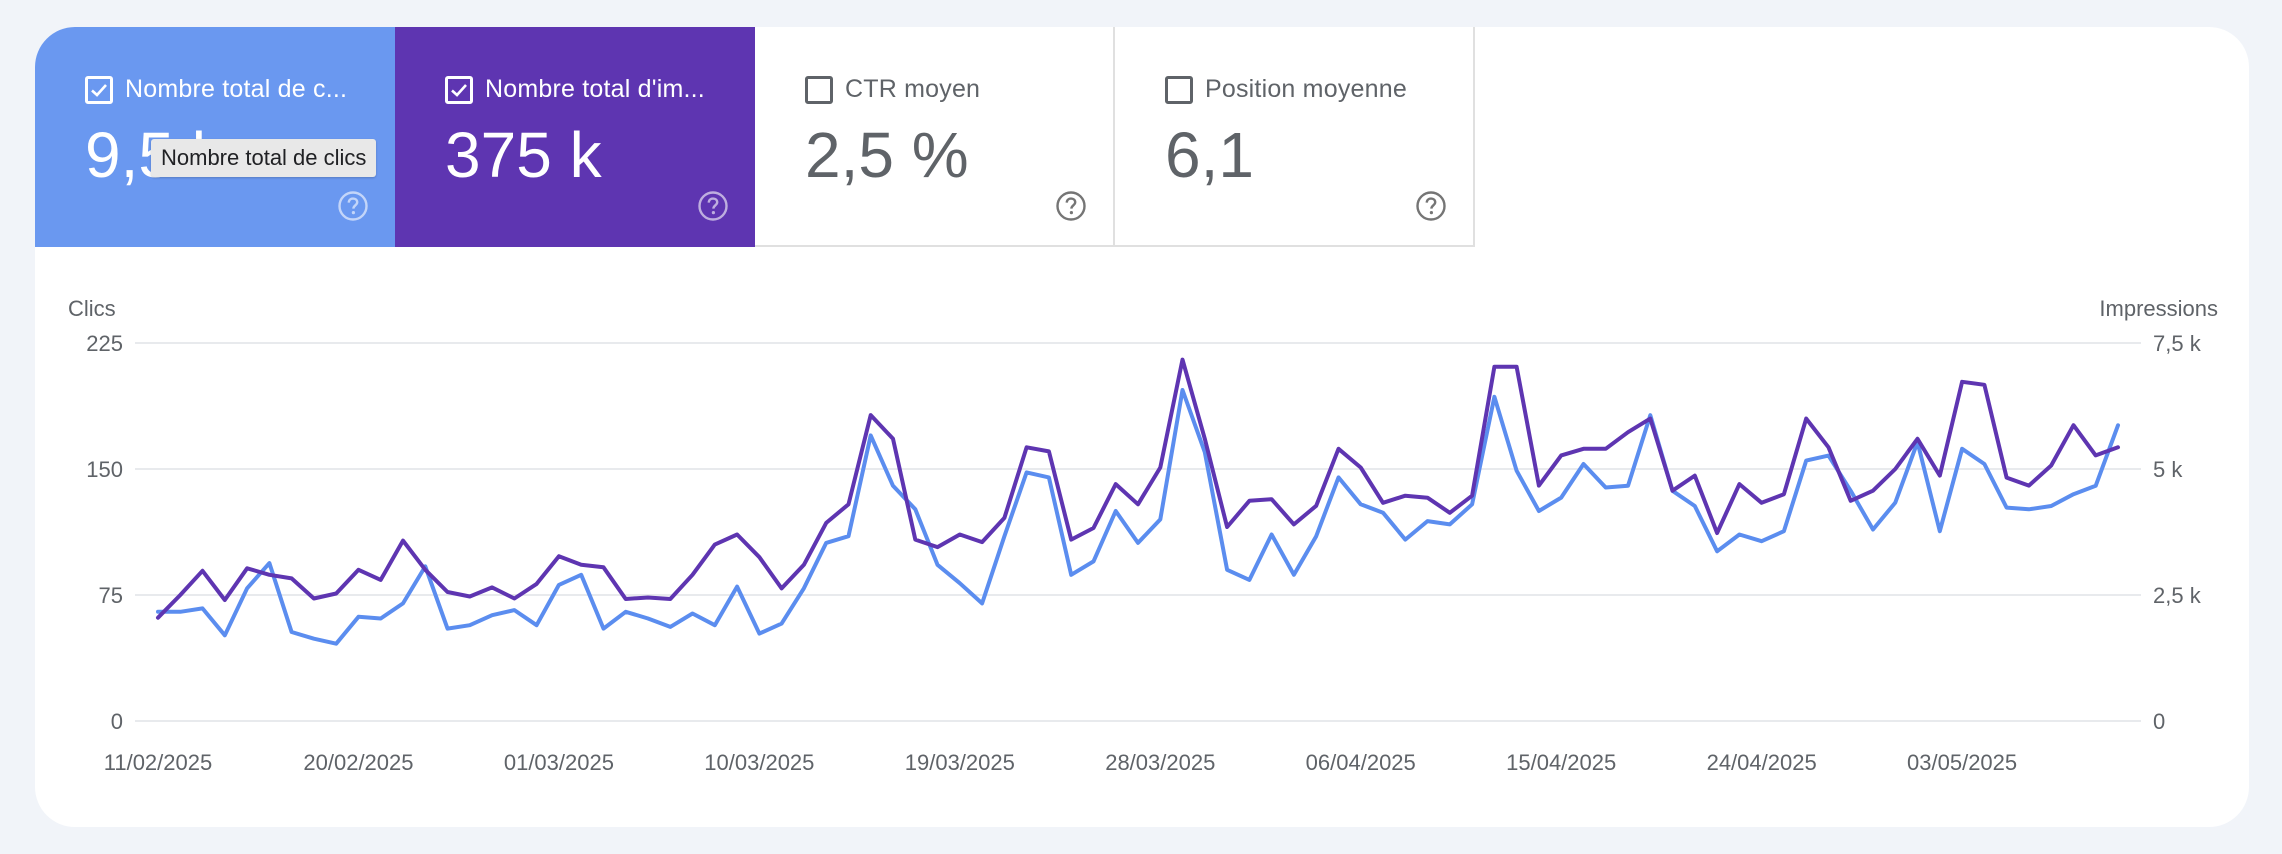 The image size is (2282, 854). Describe the element at coordinates (92, 308) in the screenshot. I see `left-axis-title: Clics` at that location.